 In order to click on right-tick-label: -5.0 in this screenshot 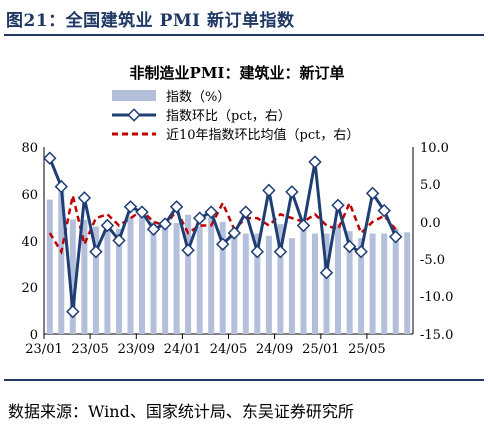, I will do `click(432, 260)`.